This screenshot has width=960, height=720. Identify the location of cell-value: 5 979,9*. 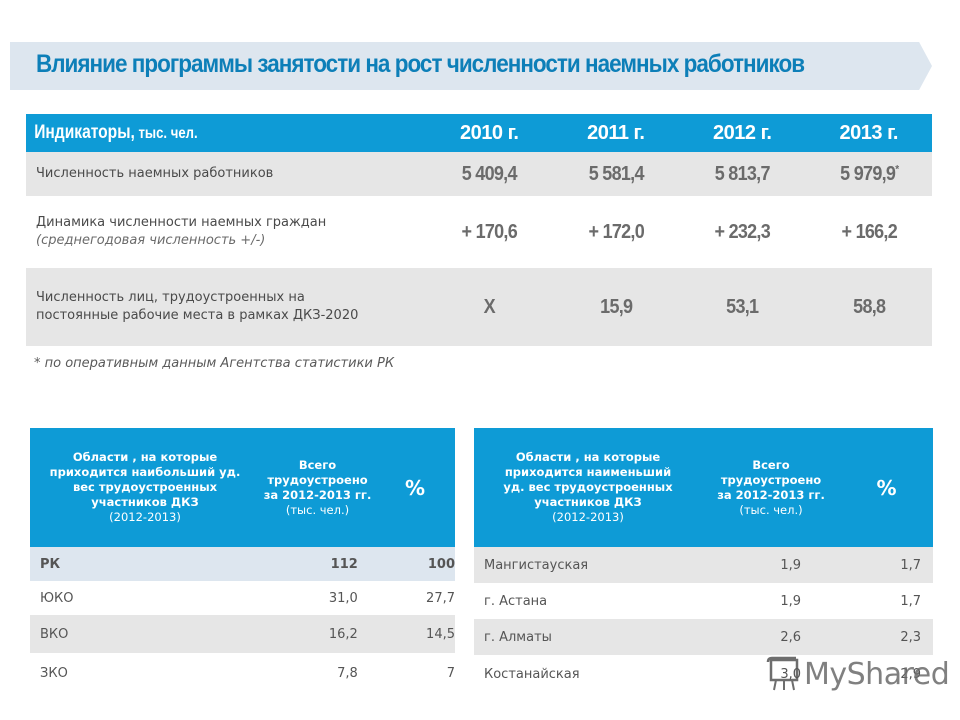
(869, 173).